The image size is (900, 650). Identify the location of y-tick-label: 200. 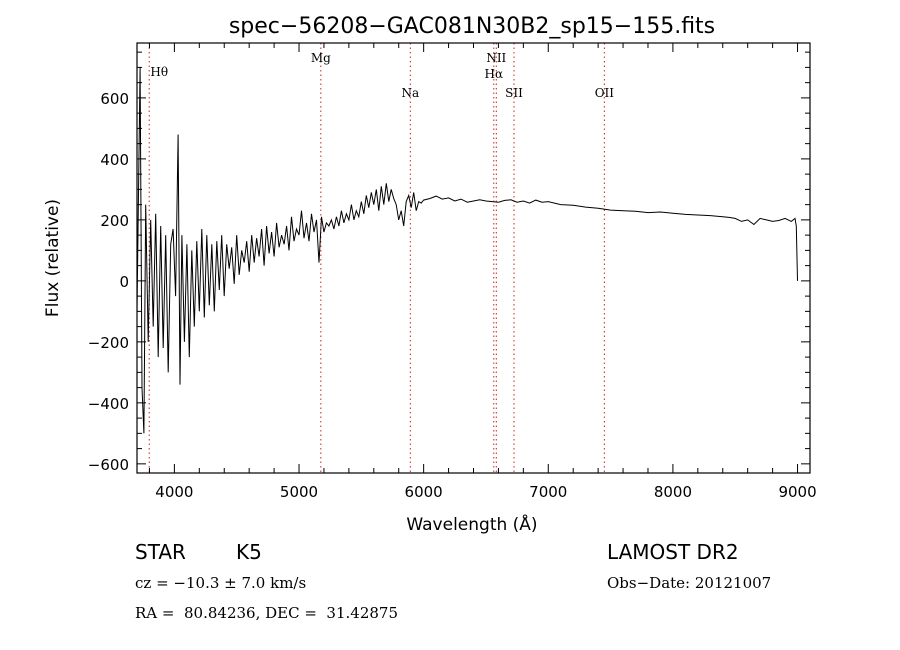
(114, 221).